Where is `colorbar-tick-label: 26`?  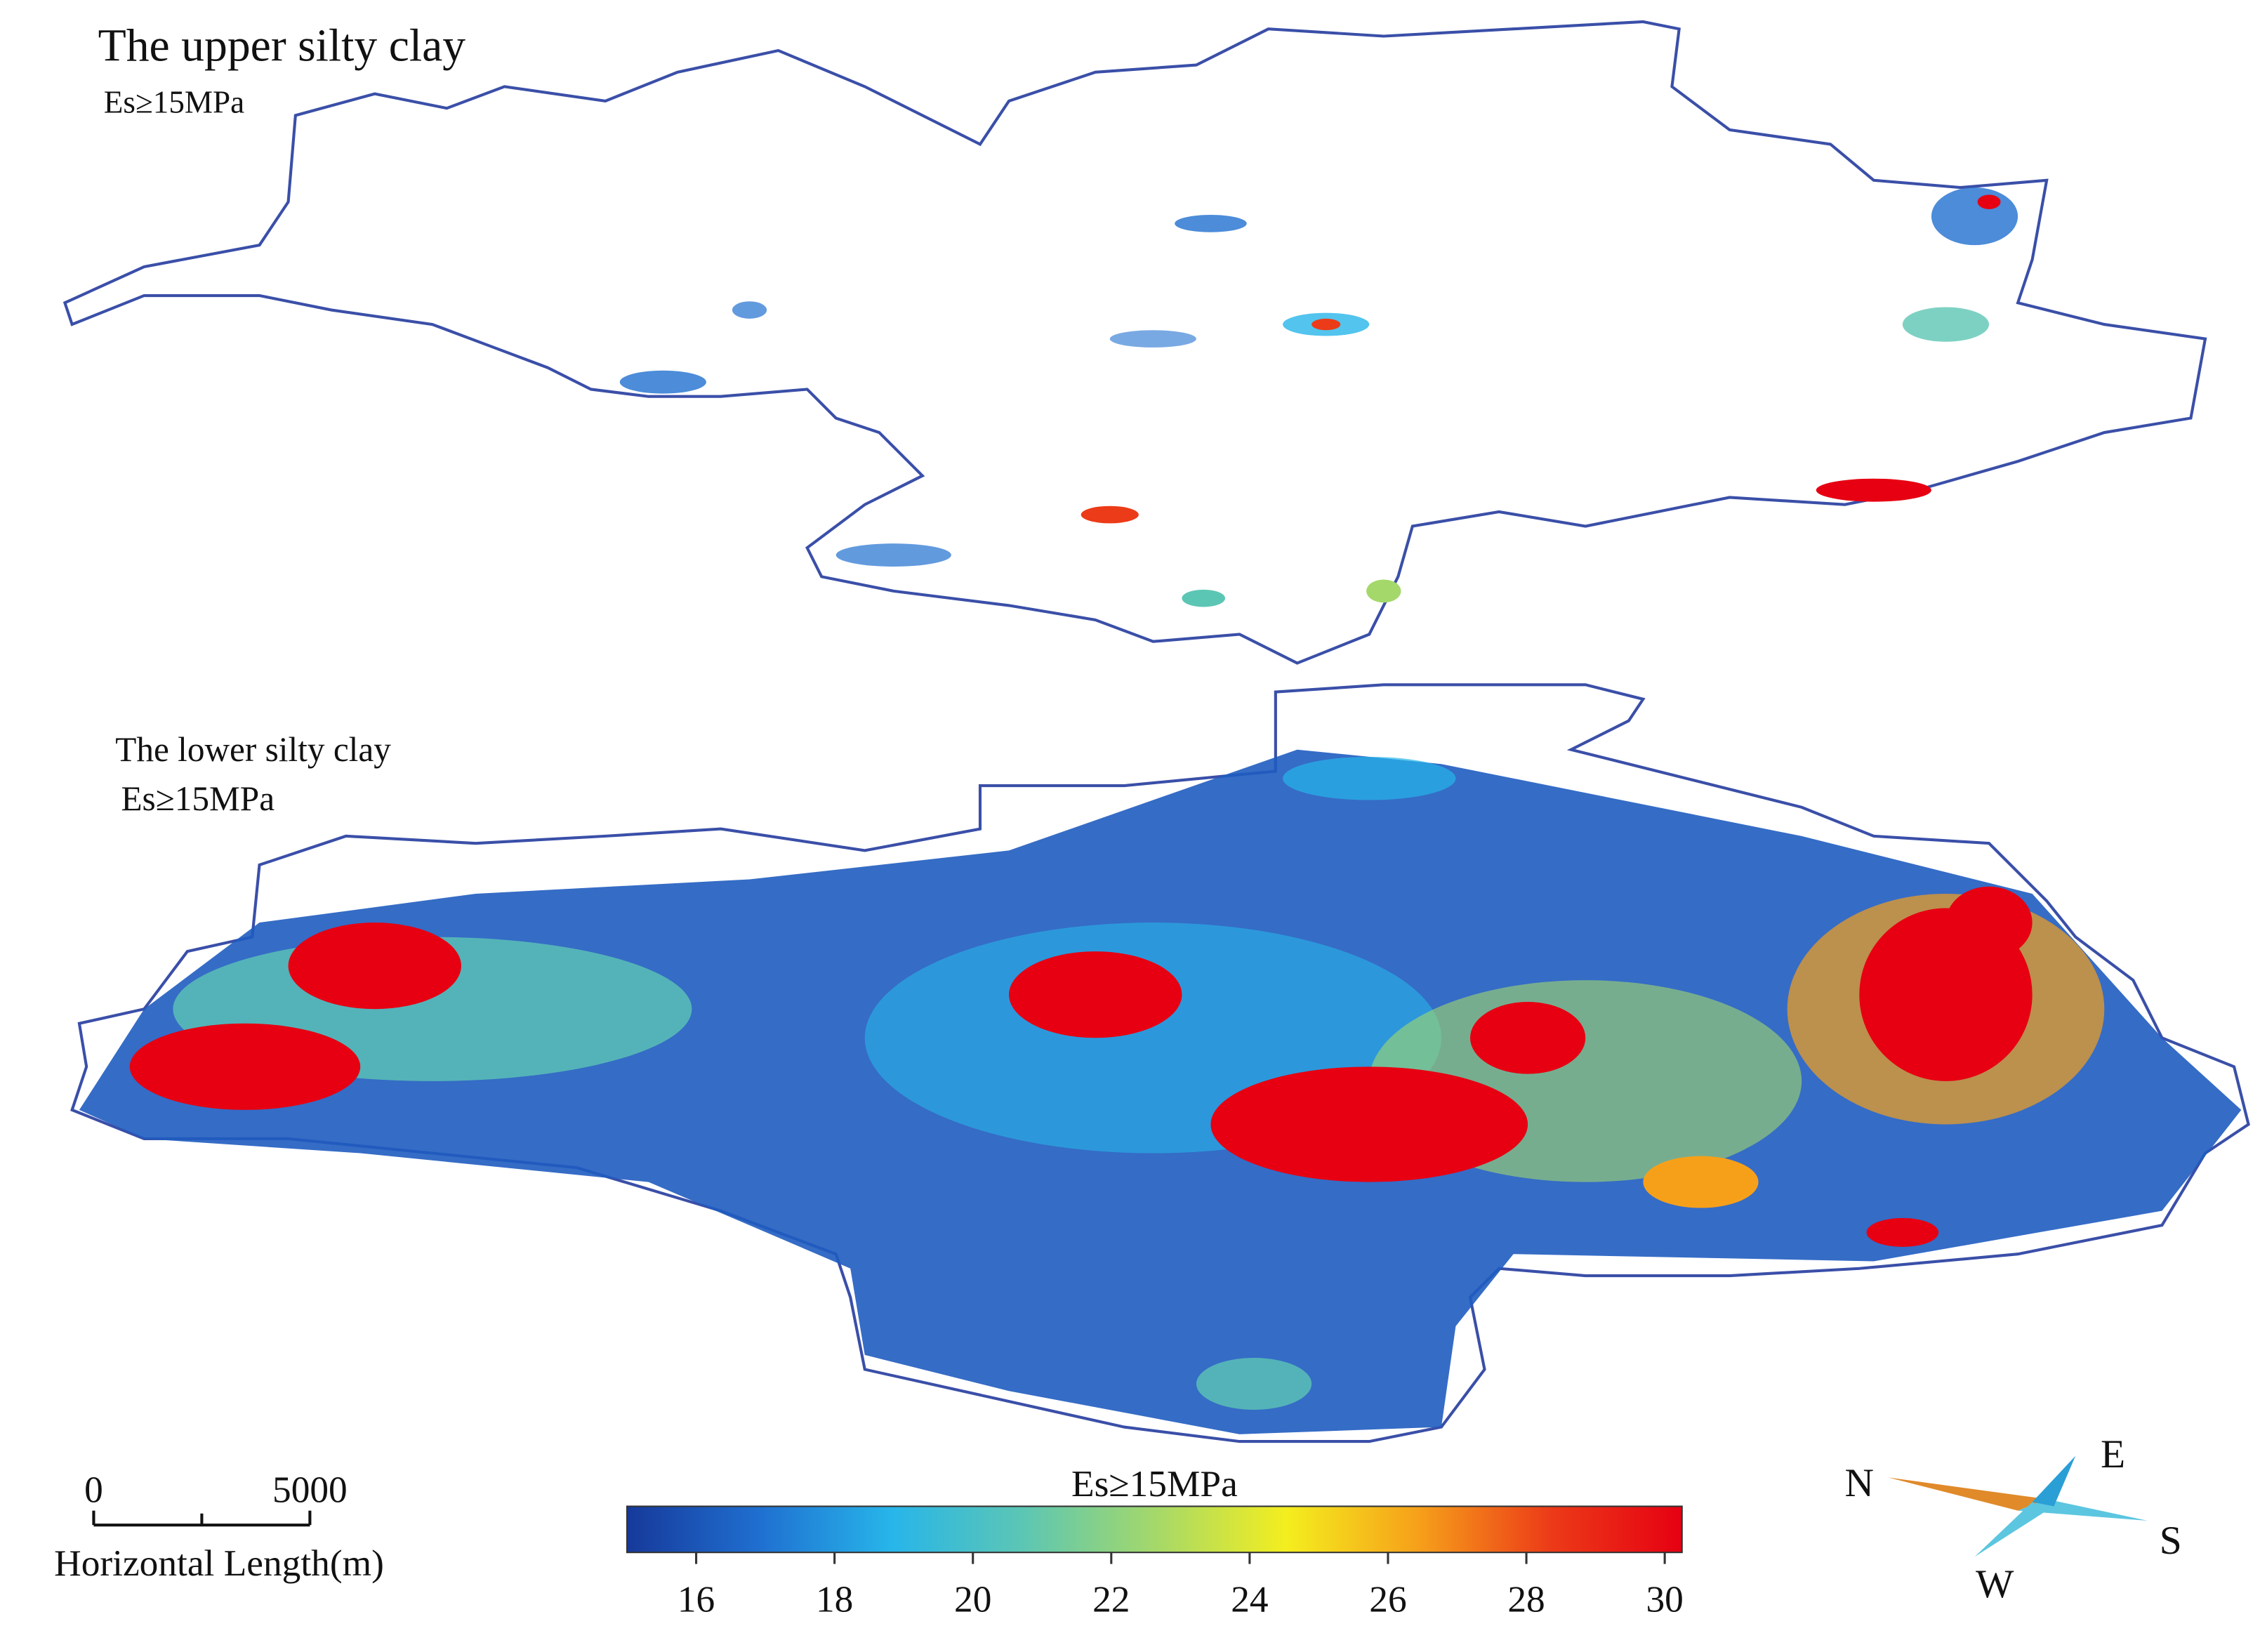 colorbar-tick-label: 26 is located at coordinates (1387, 1599).